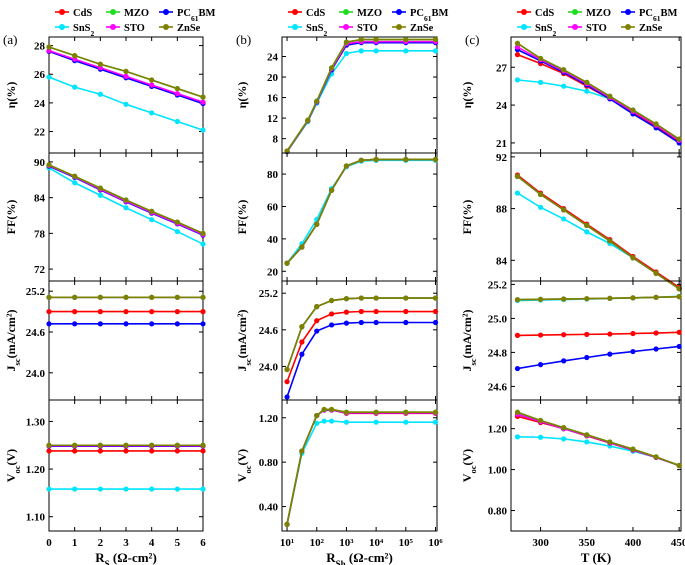  Describe the element at coordinates (152, 543) in the screenshot. I see `x-tick-label: 4` at that location.